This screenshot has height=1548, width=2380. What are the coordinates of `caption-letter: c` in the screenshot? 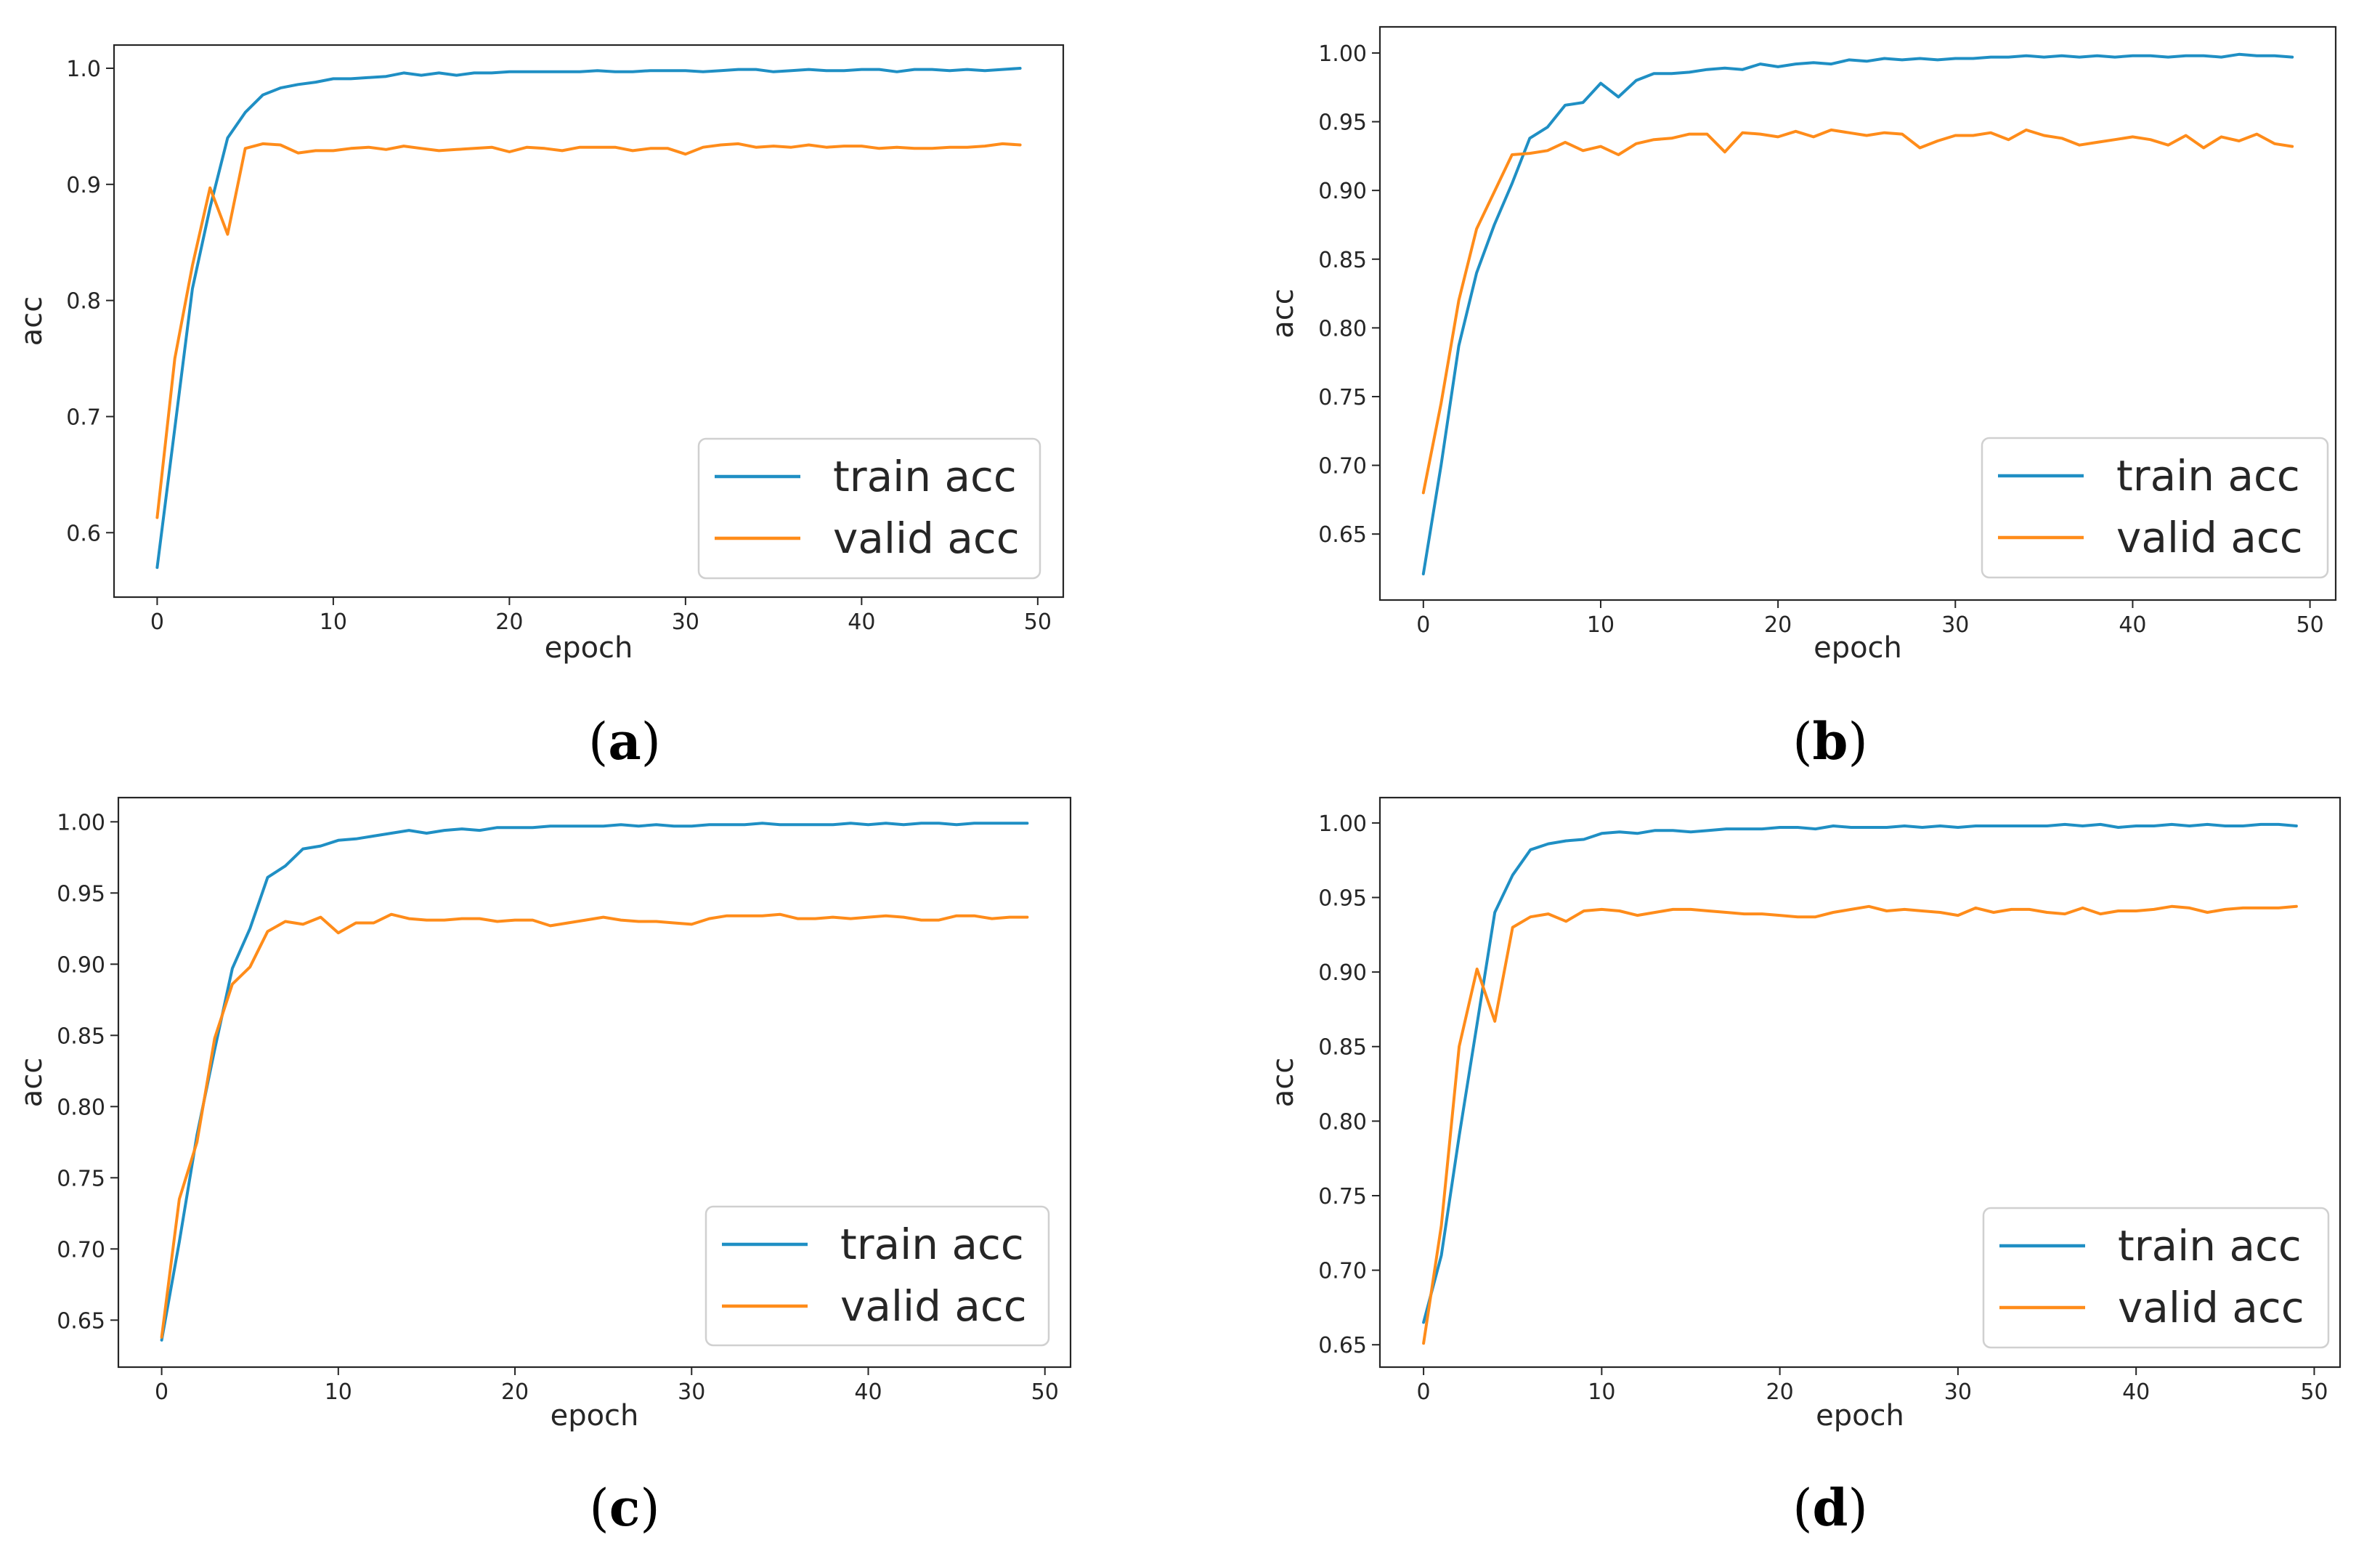 It's located at (625, 1508).